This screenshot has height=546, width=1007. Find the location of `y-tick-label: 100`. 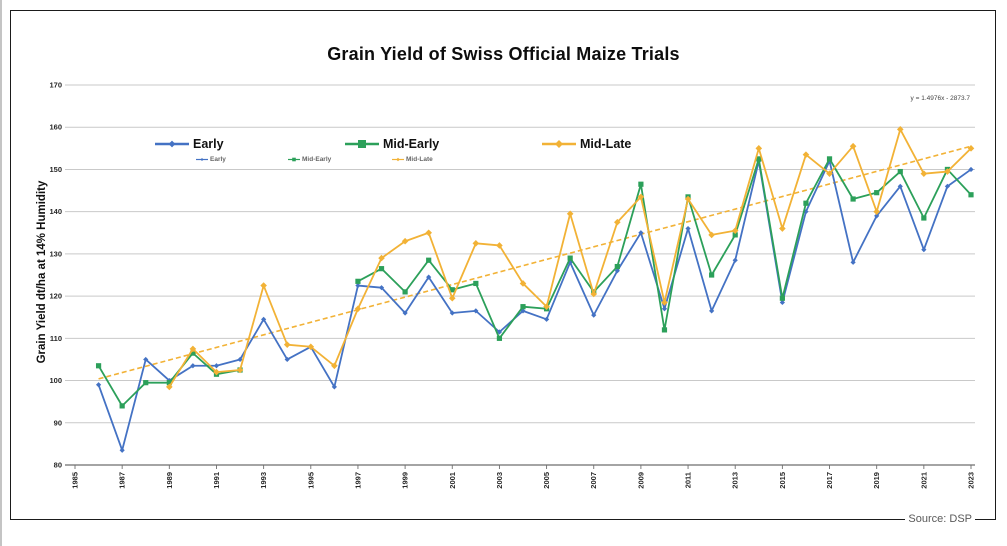

y-tick-label: 100 is located at coordinates (55, 380).